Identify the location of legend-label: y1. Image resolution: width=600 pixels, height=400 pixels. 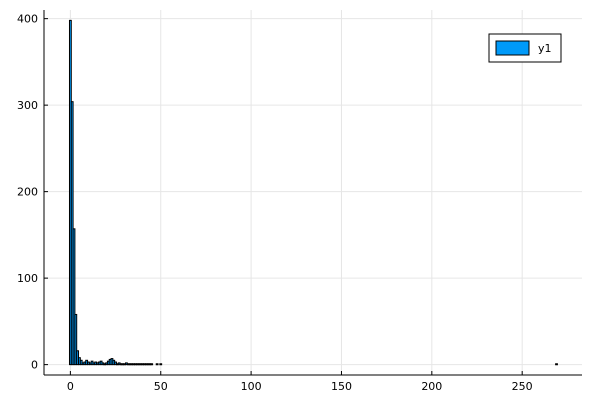
(545, 48).